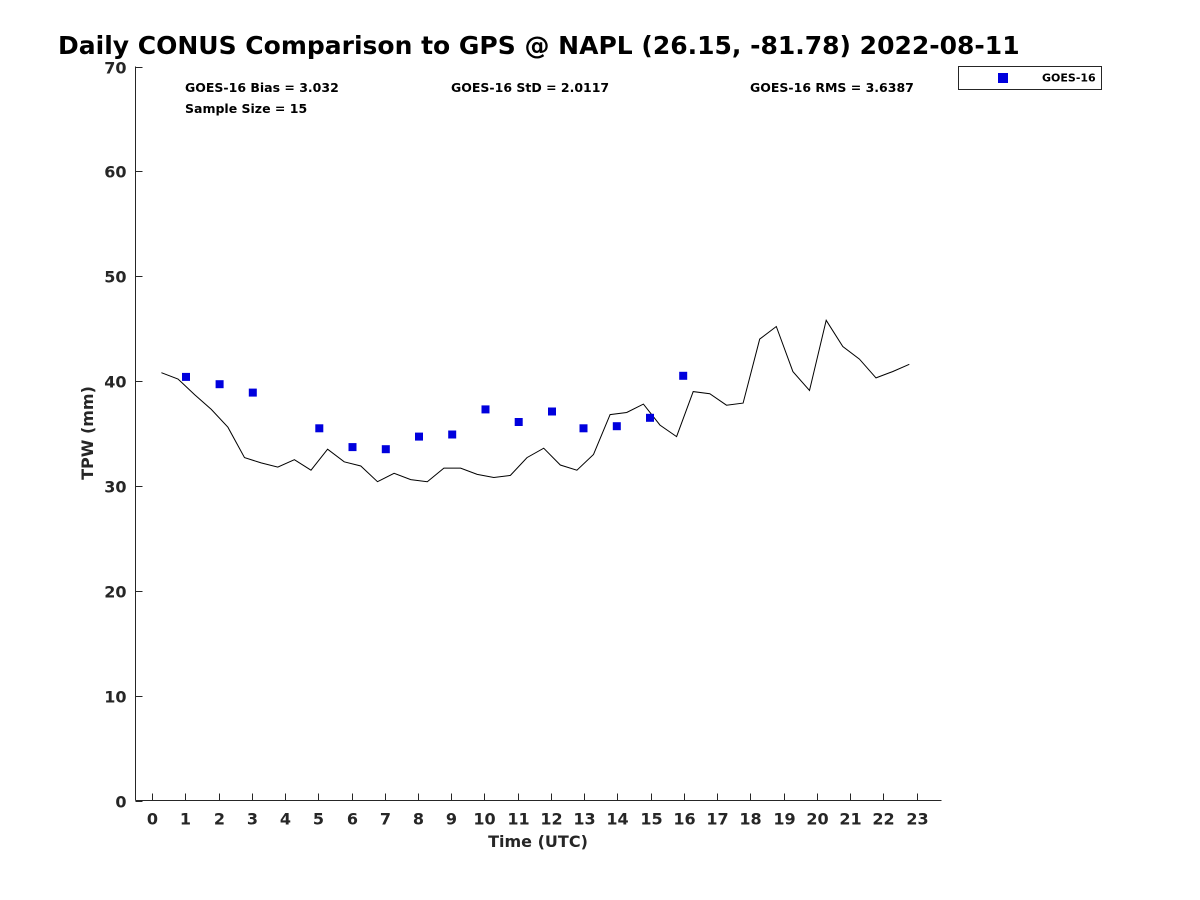 This screenshot has height=900, width=1200. Describe the element at coordinates (352, 819) in the screenshot. I see `x-tick-label: 6` at that location.